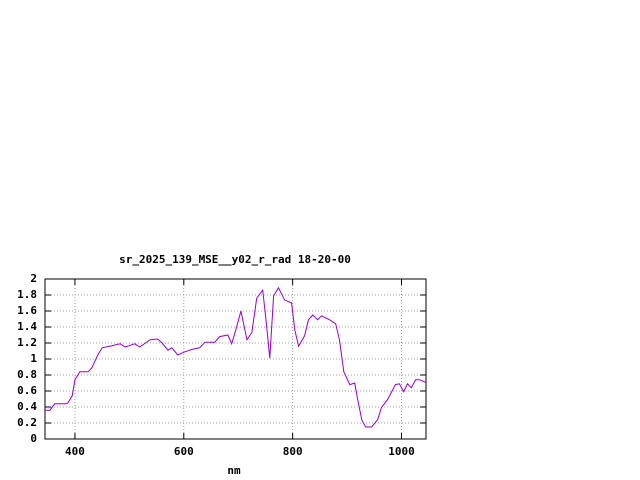  What do you see at coordinates (27, 294) in the screenshot?
I see `y-tick-label: 1.8` at bounding box center [27, 294].